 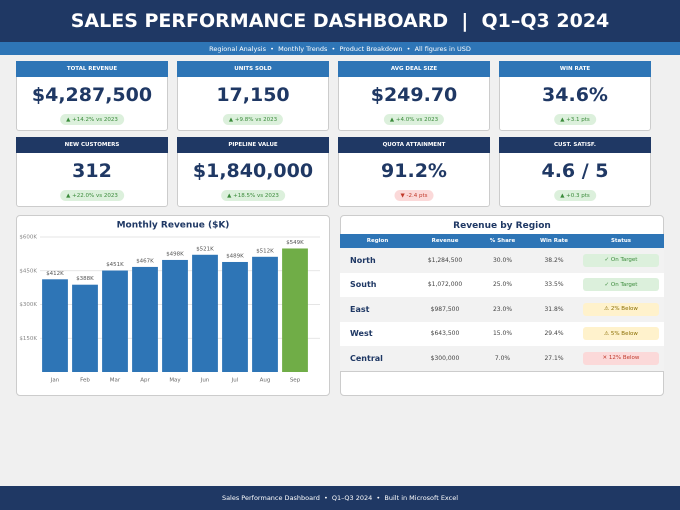 What do you see at coordinates (554, 309) in the screenshot?
I see `table-cell: 31.8%` at bounding box center [554, 309].